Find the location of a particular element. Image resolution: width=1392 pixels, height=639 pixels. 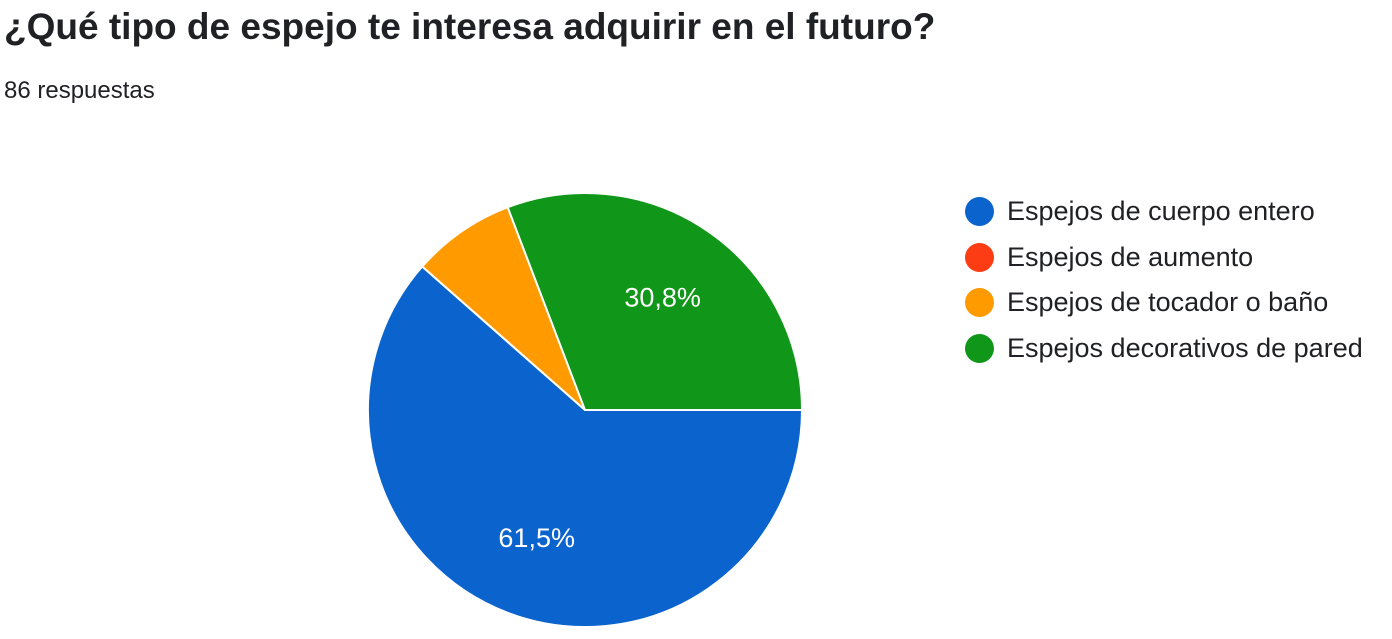

legend-item: Espejos decorativos de pared is located at coordinates (1164, 349).